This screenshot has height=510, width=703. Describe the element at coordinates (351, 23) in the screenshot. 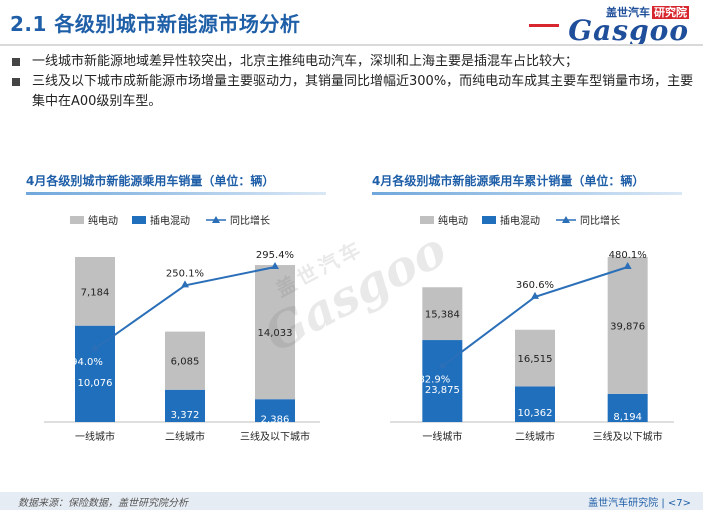

I see `slide-header: 2.1 各级别城市新能源市场分析 盖世汽车 研究院 Gasgoo` at that location.